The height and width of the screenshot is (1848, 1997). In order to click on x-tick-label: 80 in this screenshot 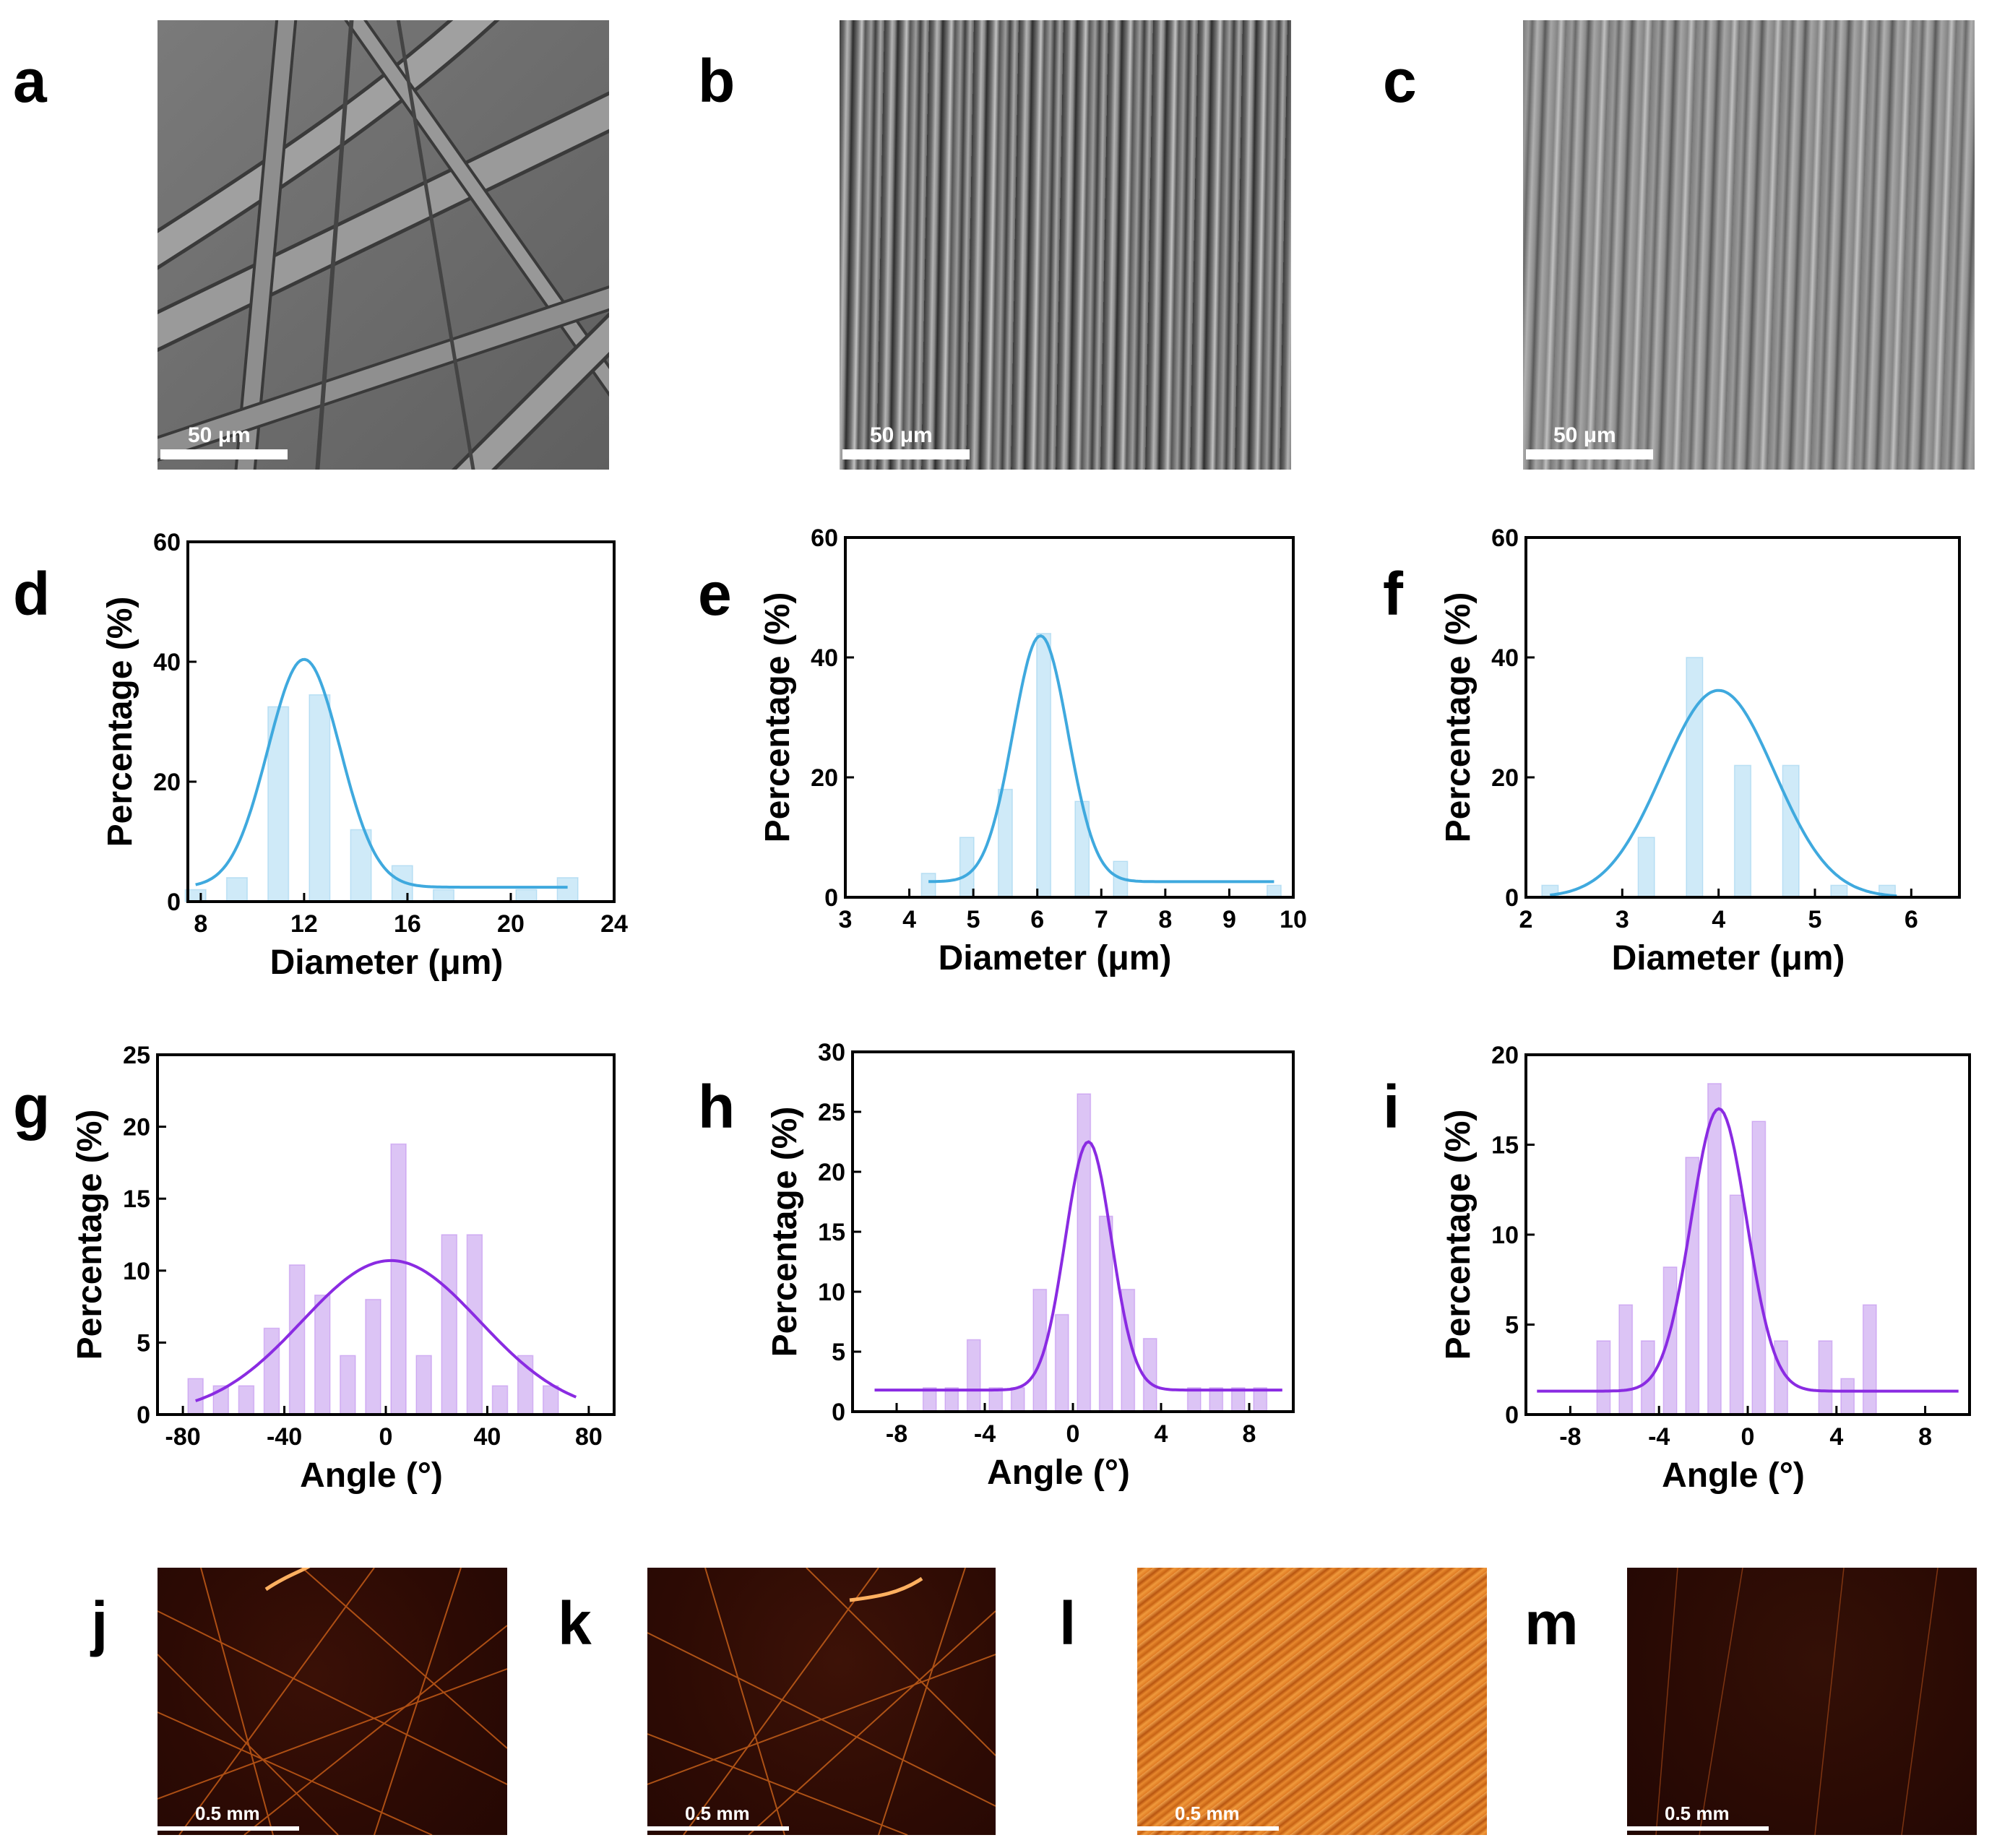, I will do `click(589, 1437)`.